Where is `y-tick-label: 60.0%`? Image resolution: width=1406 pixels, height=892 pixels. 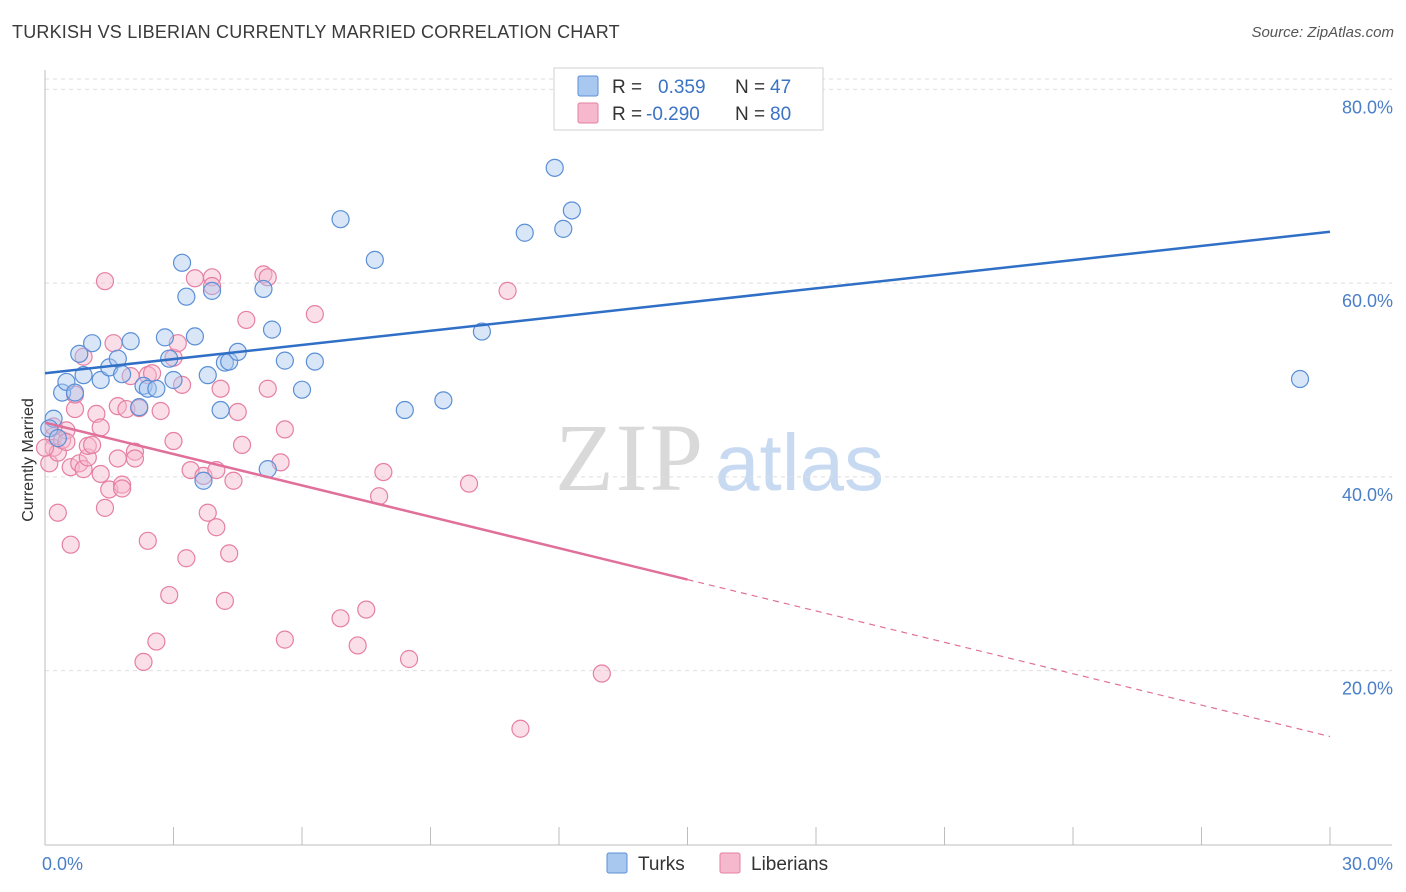 y-tick-label: 60.0% is located at coordinates (1367, 301).